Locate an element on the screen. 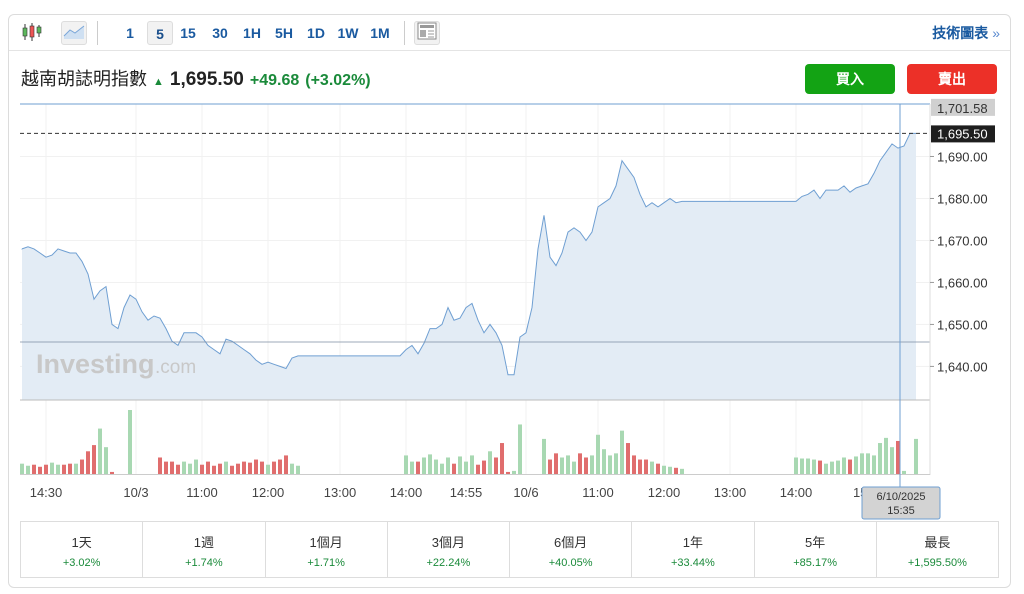 The width and height of the screenshot is (1024, 594). y-tick-label: 1,640.00 is located at coordinates (962, 366).